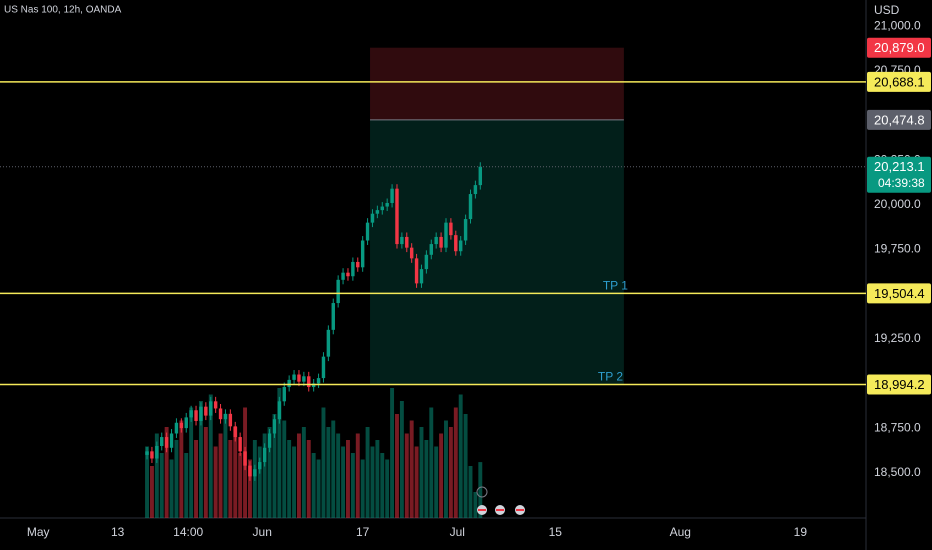 The height and width of the screenshot is (550, 932). I want to click on target-zone, so click(497, 252).